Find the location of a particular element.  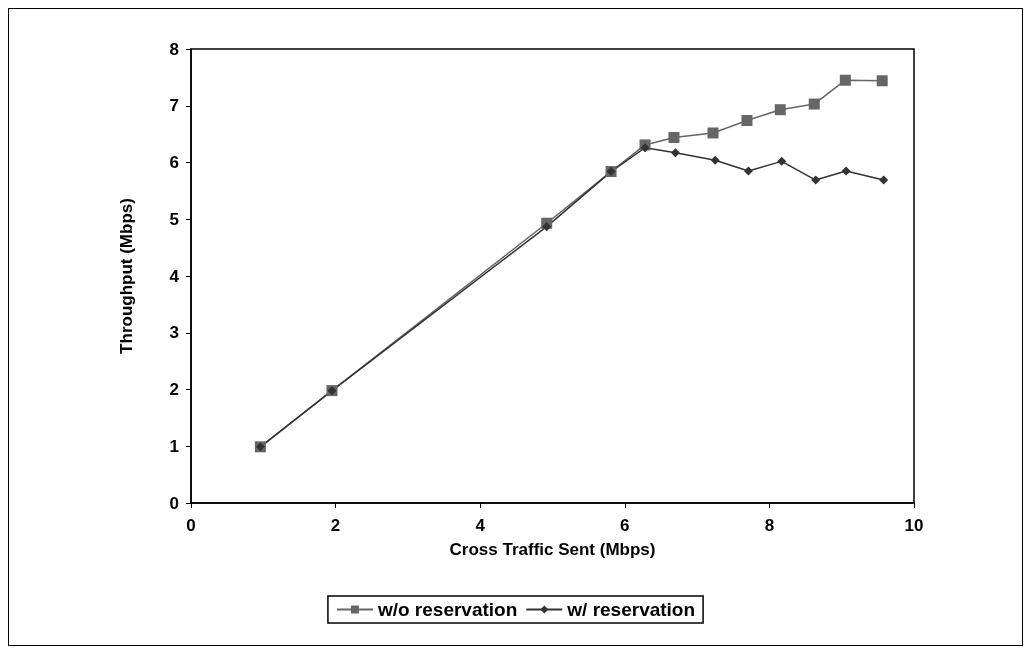

x-tick-label: 4 is located at coordinates (480, 525).